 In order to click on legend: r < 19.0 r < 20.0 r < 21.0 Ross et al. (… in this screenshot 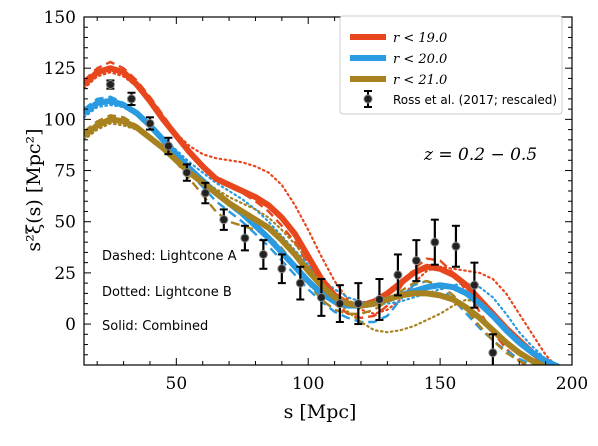, I will do `click(451, 65)`.